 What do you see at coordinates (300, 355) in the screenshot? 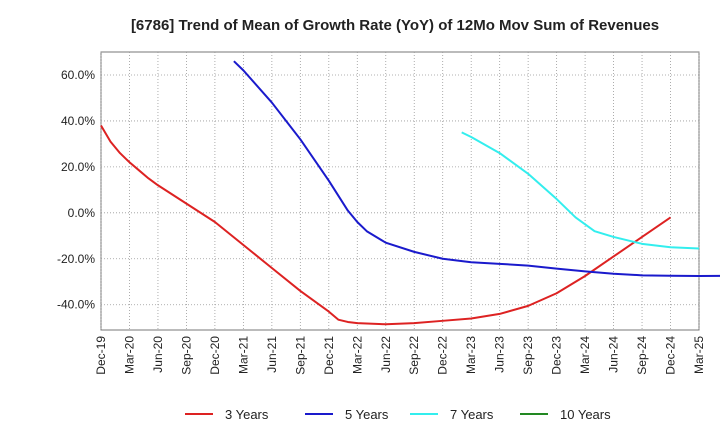
I see `x-tick-label: Sep-21` at bounding box center [300, 355].